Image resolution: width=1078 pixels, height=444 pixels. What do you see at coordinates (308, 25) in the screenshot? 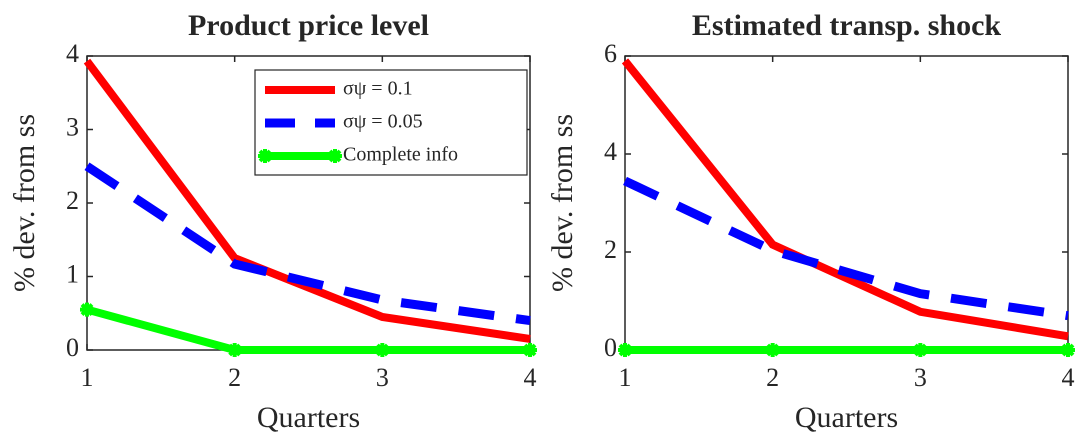
I see `chart-title: Product price level` at bounding box center [308, 25].